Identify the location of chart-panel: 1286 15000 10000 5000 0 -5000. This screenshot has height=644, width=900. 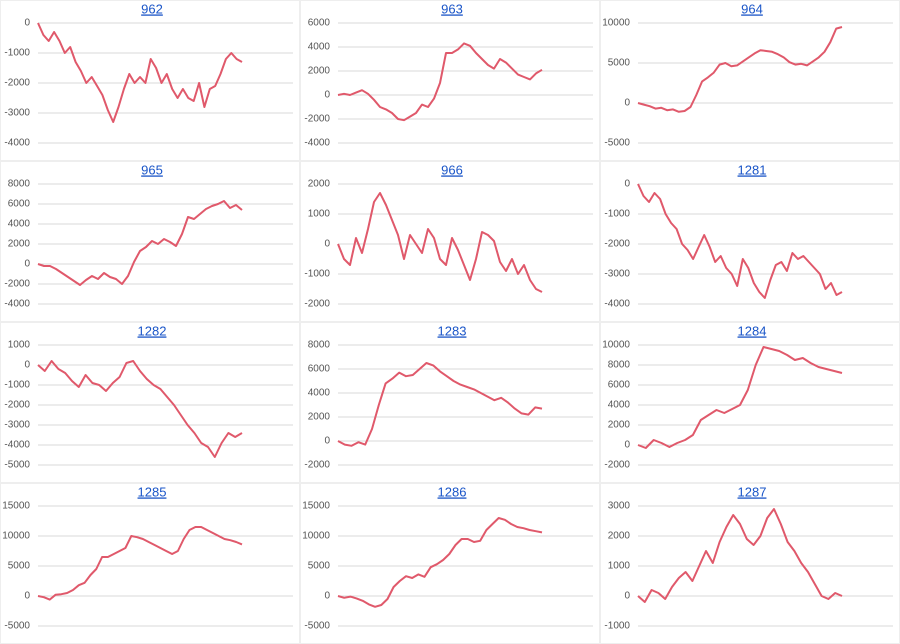
(450, 563).